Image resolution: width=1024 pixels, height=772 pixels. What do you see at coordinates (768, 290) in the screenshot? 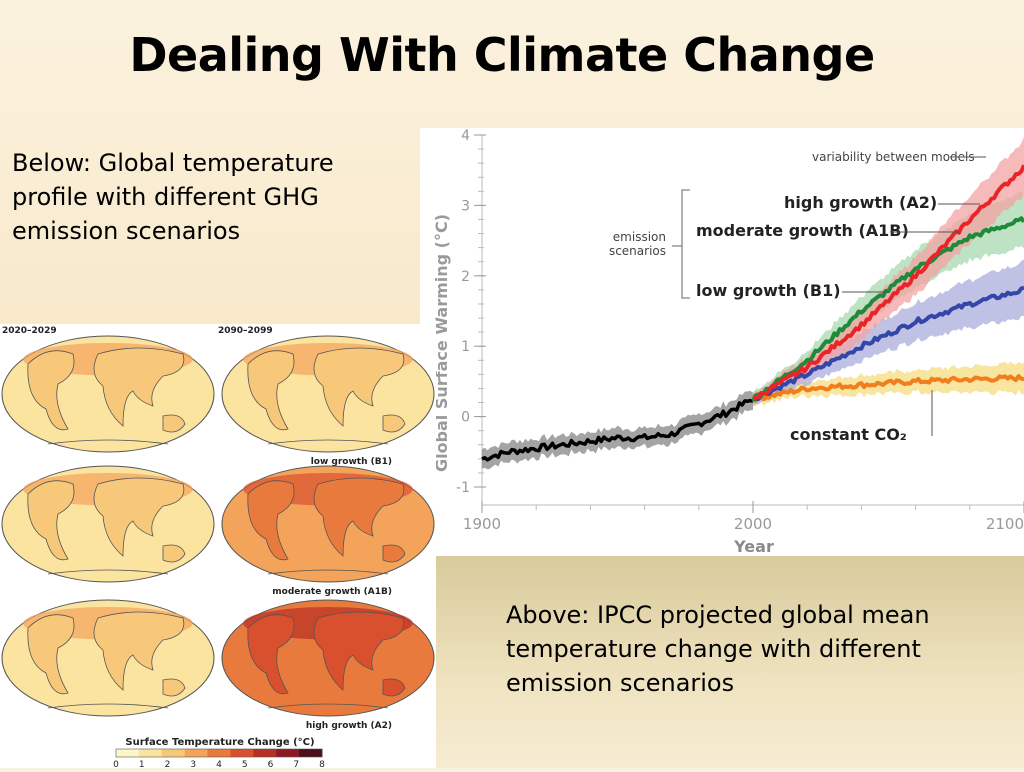
I see `legend-label-b1: low growth (B1)` at bounding box center [768, 290].